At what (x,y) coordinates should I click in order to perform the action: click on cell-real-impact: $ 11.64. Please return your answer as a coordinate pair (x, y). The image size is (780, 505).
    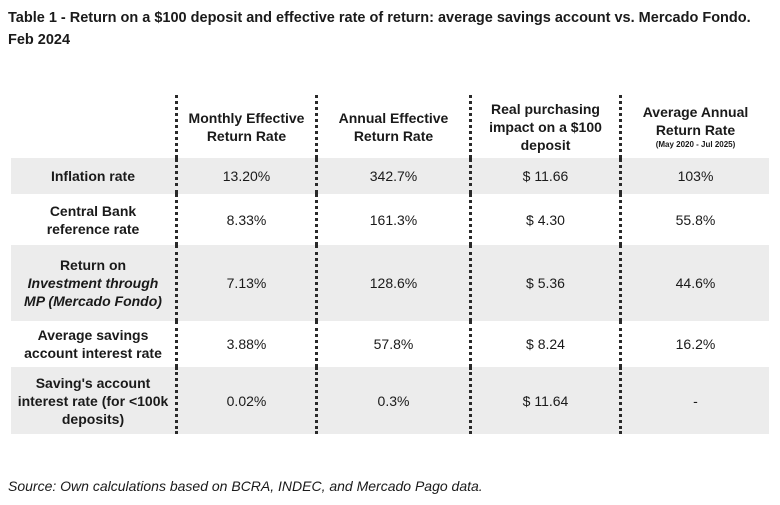
    Looking at the image, I should click on (544, 400).